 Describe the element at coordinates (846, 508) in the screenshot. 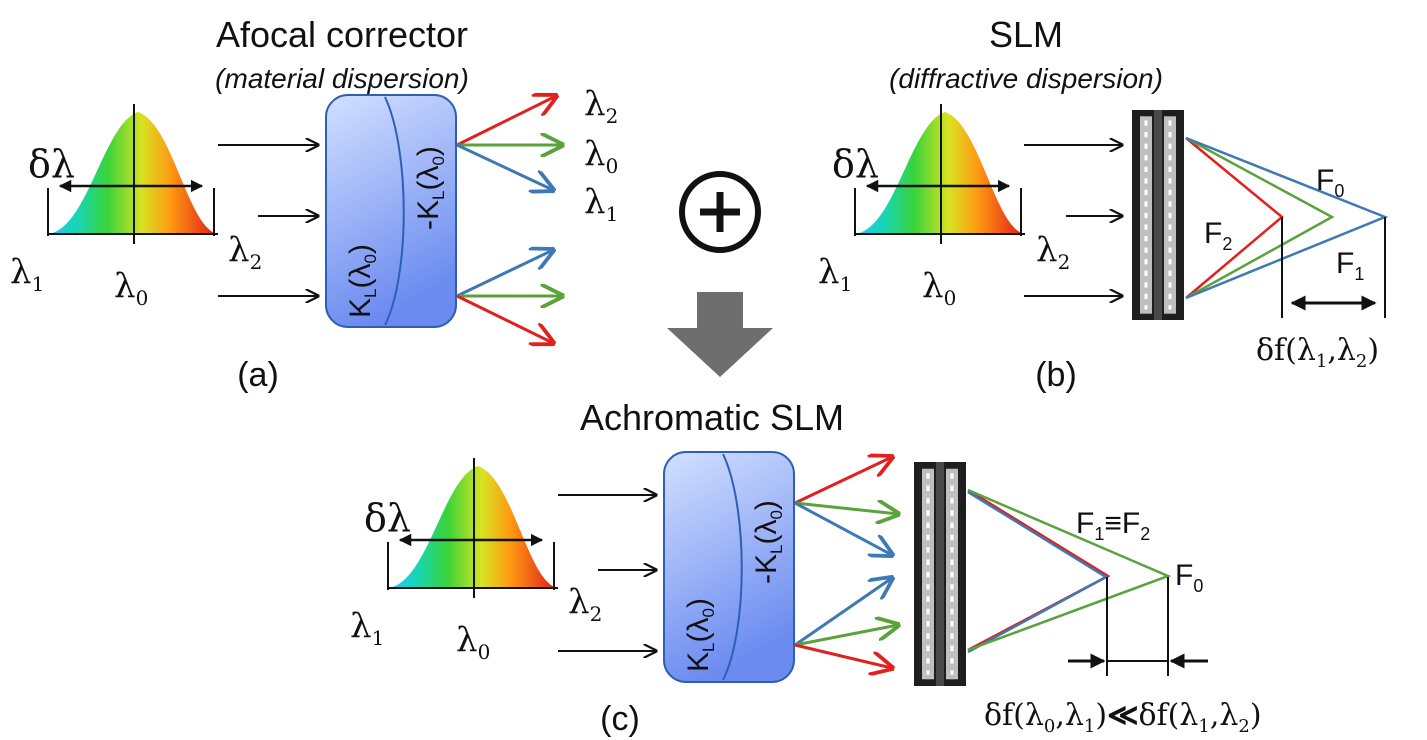

I see `ray-c-green-top` at that location.